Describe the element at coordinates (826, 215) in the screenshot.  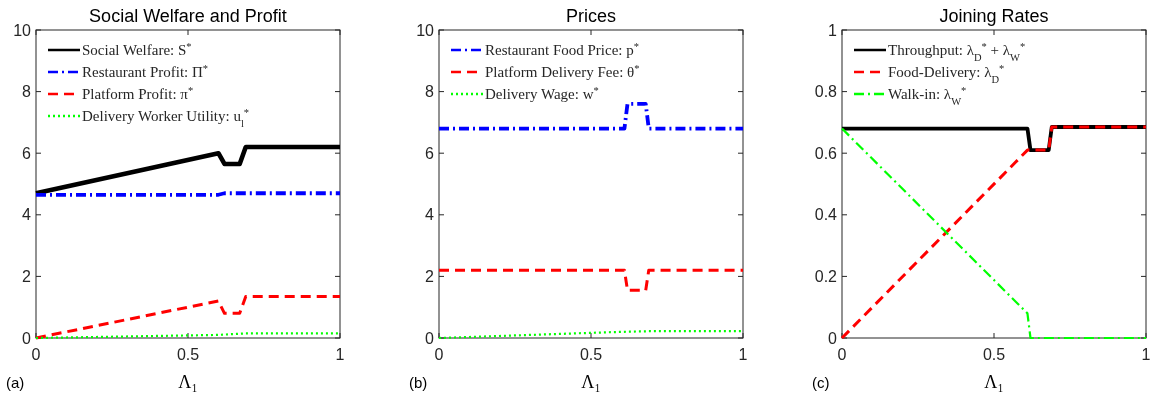
I see `y-tick-label: 0.4` at that location.